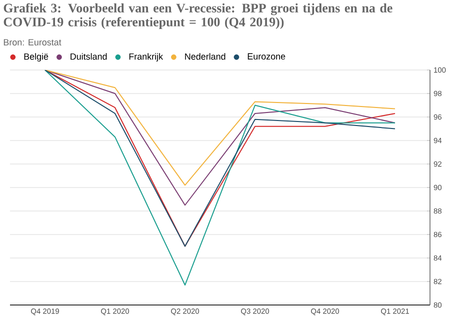 This screenshot has height=332, width=456. What do you see at coordinates (146, 57) in the screenshot?
I see `legend-label: Frankrijk` at bounding box center [146, 57].